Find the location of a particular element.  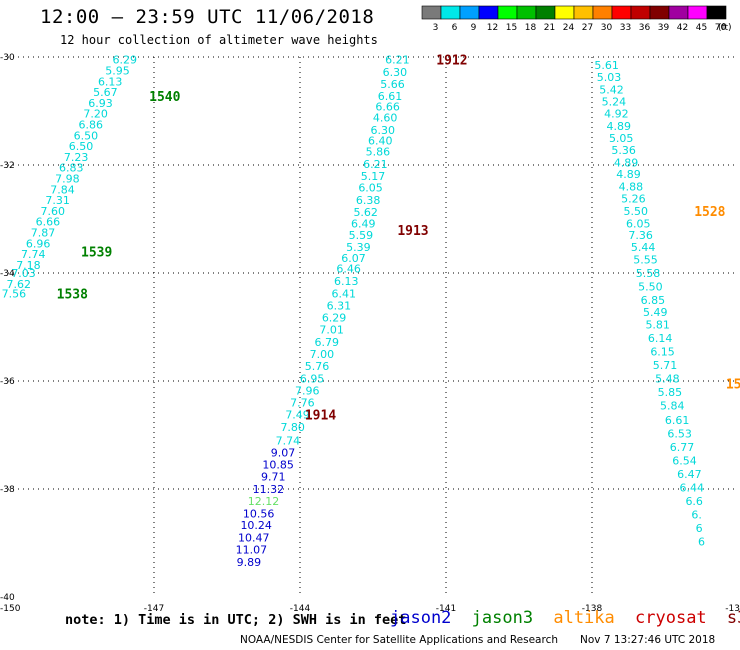

swh-value: 6. is located at coordinates (696, 514).